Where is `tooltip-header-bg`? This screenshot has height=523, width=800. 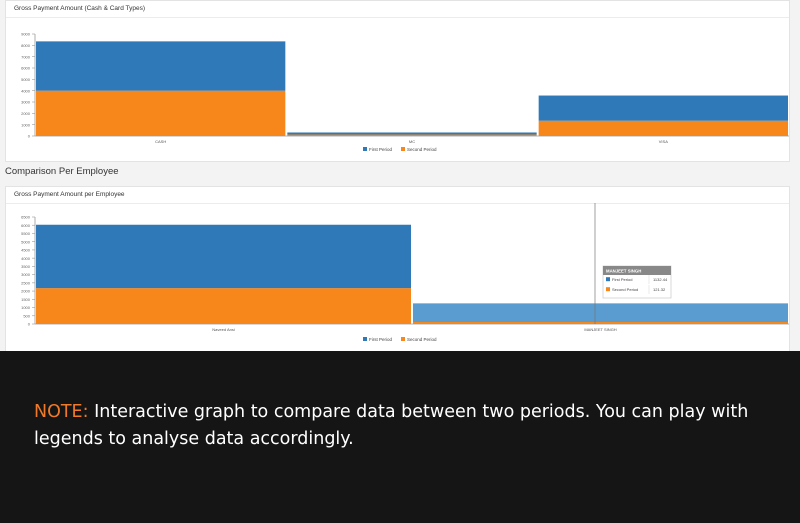 tooltip-header-bg is located at coordinates (637, 270).